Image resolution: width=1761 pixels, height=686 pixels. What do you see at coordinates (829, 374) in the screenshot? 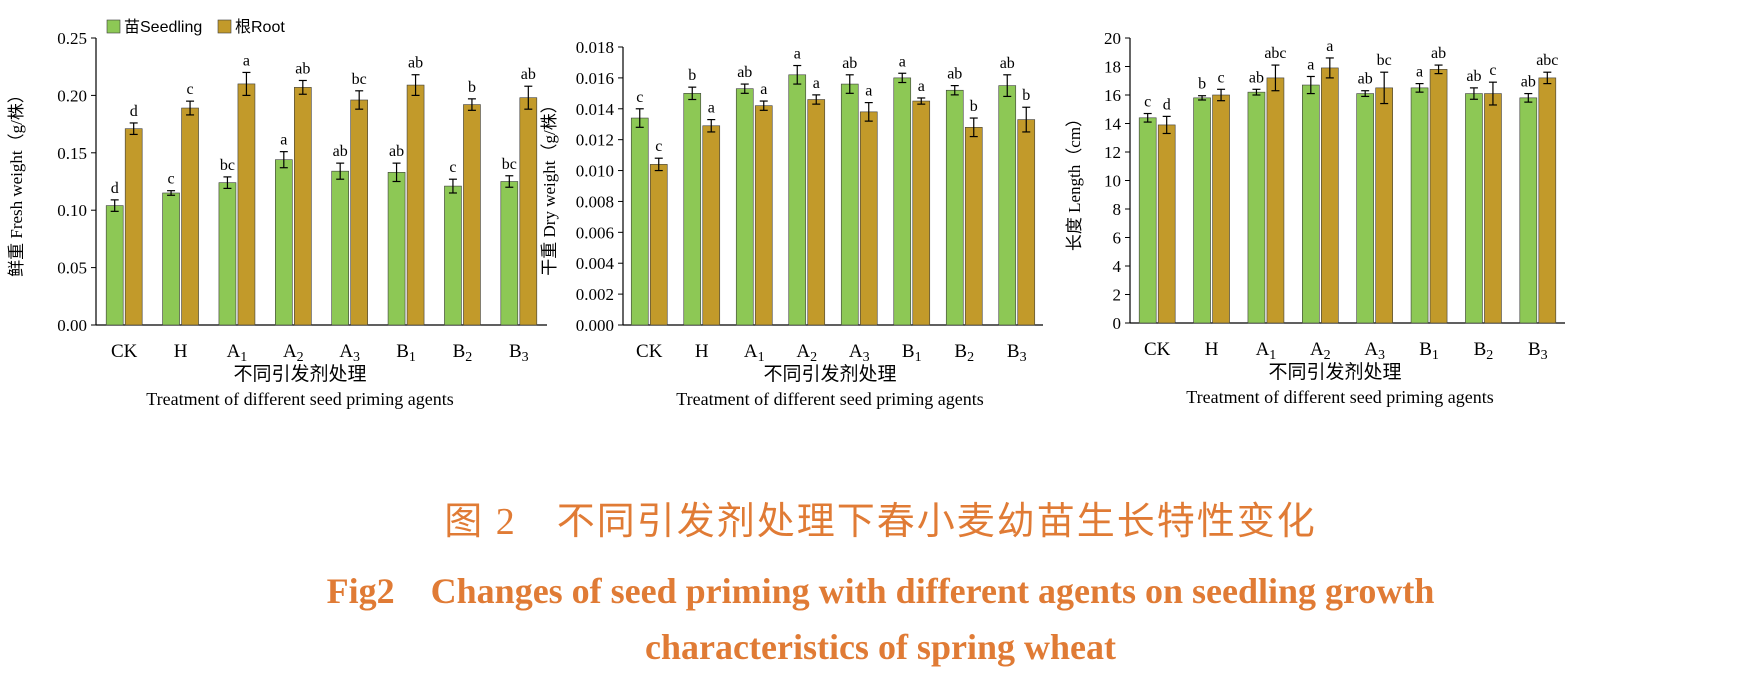
I see `x-axis-label-chinese: 不同引发剂处理` at bounding box center [829, 374].